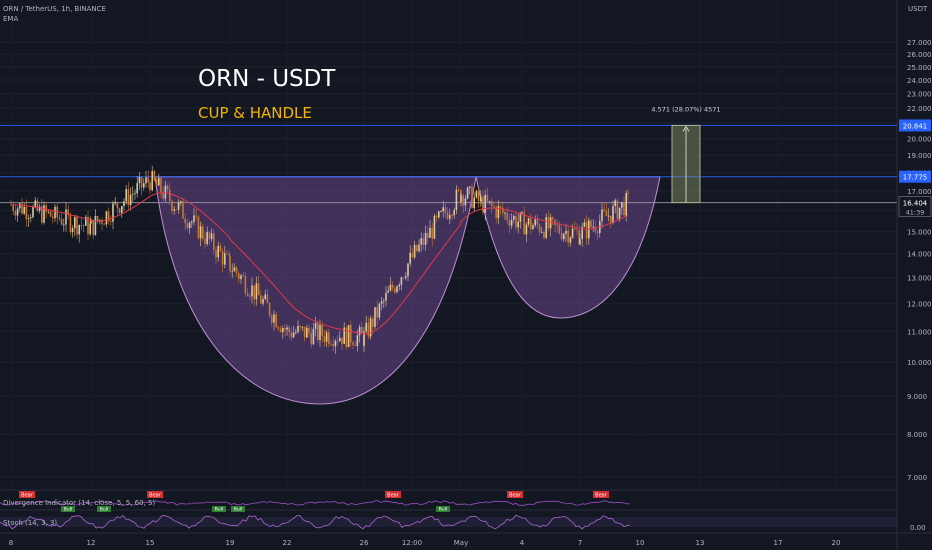 The width and height of the screenshot is (932, 550). What do you see at coordinates (685, 109) in the screenshot?
I see `measure-label: 4.571 (28.07%) 4571` at bounding box center [685, 109].